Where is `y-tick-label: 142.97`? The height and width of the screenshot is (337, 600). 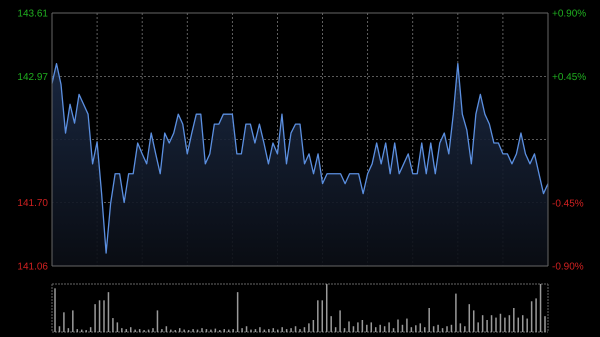
y-tick-label: 142.97 is located at coordinates (32, 77).